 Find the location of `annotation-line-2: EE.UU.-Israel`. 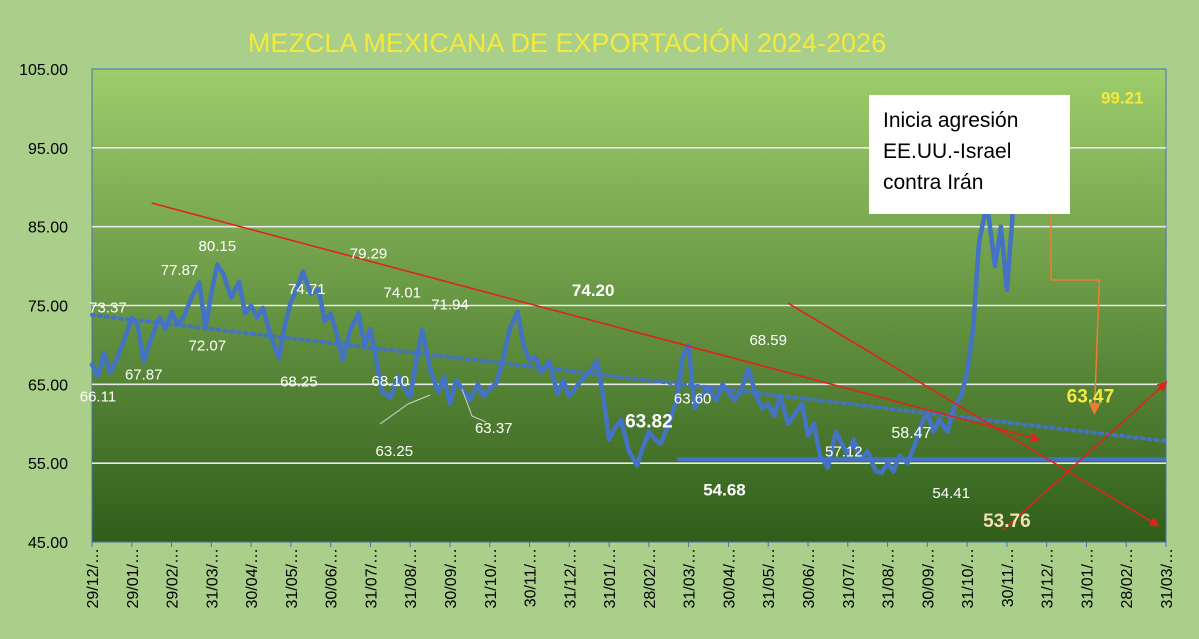

annotation-line-2: EE.UU.-Israel is located at coordinates (947, 151).